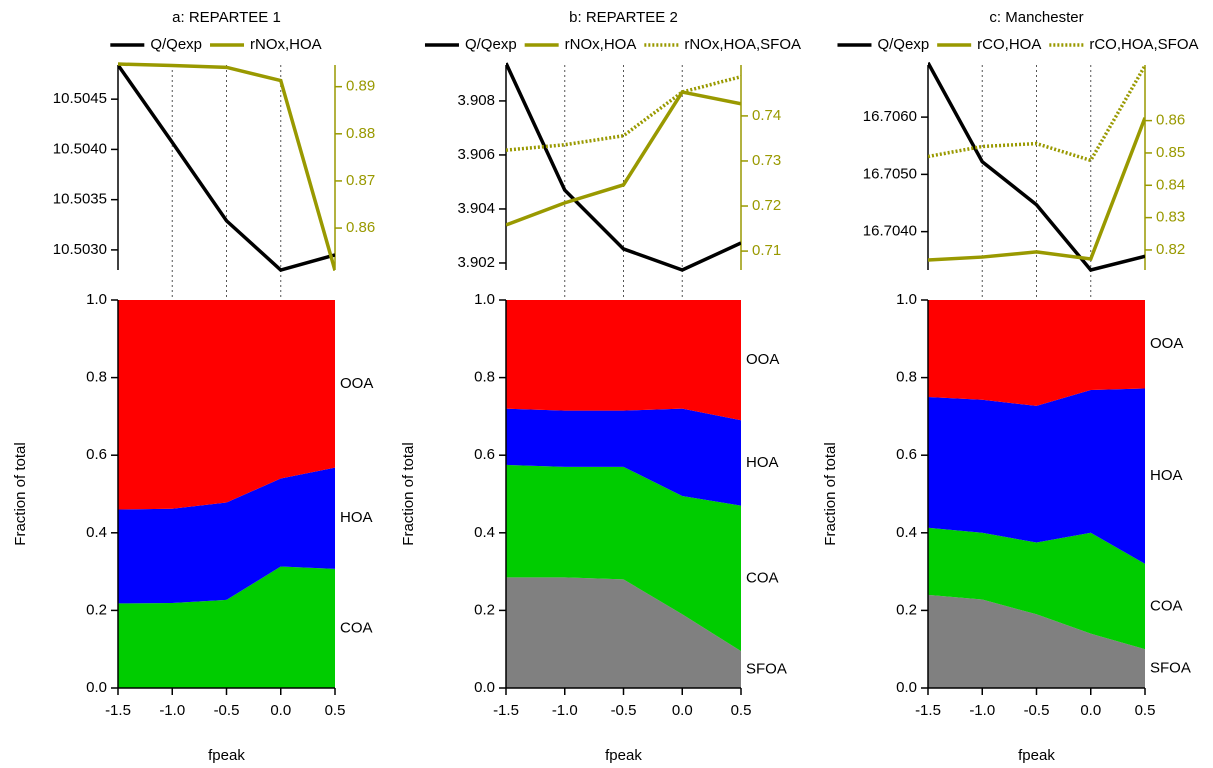  Describe the element at coordinates (742, 44) in the screenshot. I see `legend-label: rNOx,HOA,SFOA` at that location.